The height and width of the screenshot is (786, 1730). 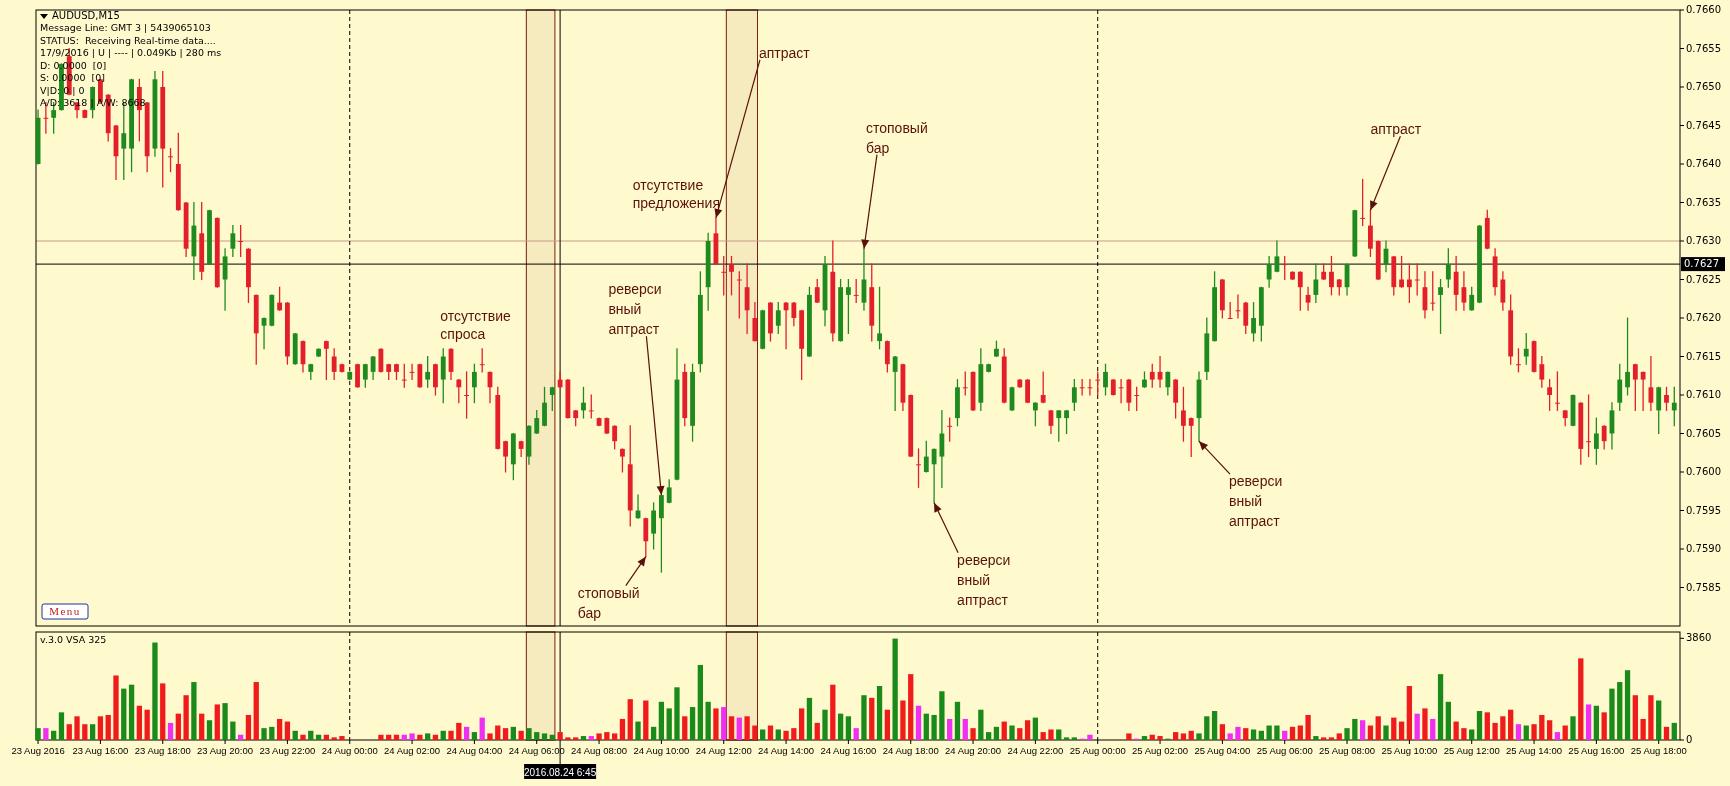 What do you see at coordinates (1703, 433) in the screenshot?
I see `y-tick-label: 0.7605` at bounding box center [1703, 433].